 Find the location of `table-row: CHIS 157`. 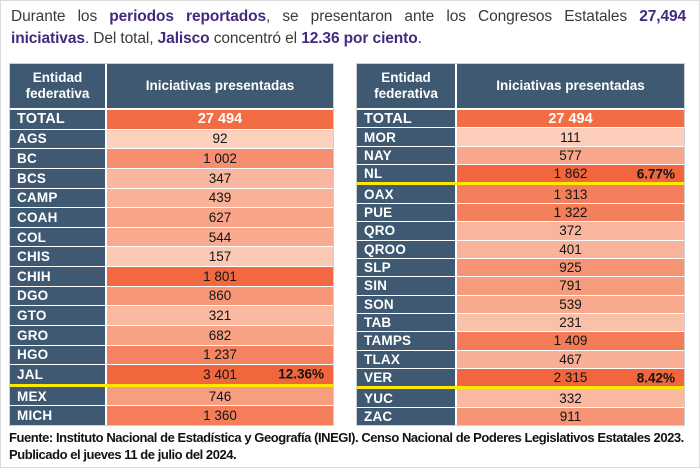

table-row: CHIS 157 is located at coordinates (171, 257).